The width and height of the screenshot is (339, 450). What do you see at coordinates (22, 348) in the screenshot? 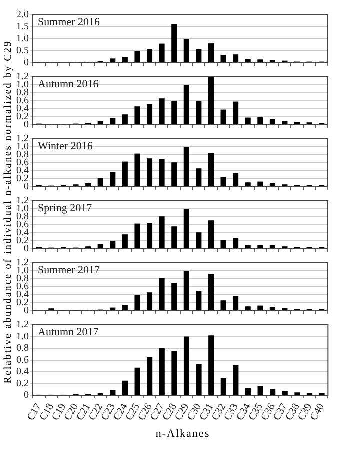
I see `y-tick-label: 0.8` at bounding box center [22, 348].